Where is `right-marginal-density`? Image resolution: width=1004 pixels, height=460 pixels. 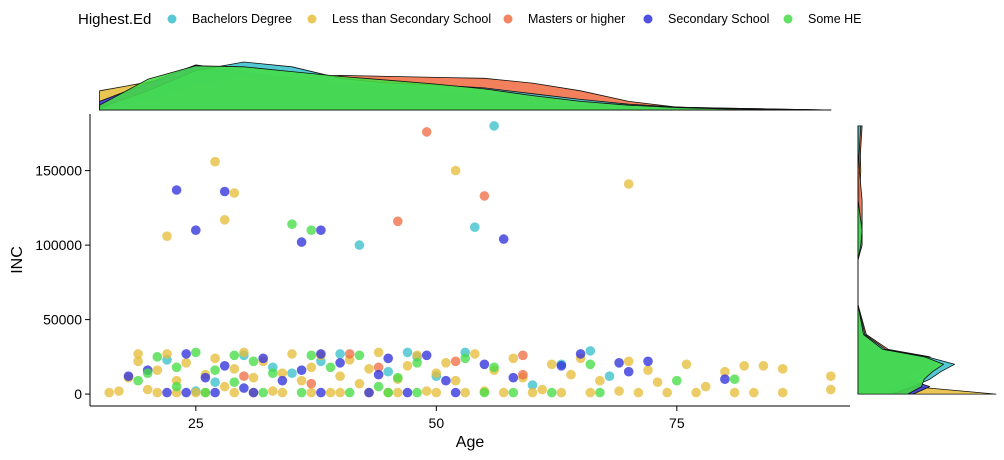 right-marginal-density is located at coordinates (927, 260).